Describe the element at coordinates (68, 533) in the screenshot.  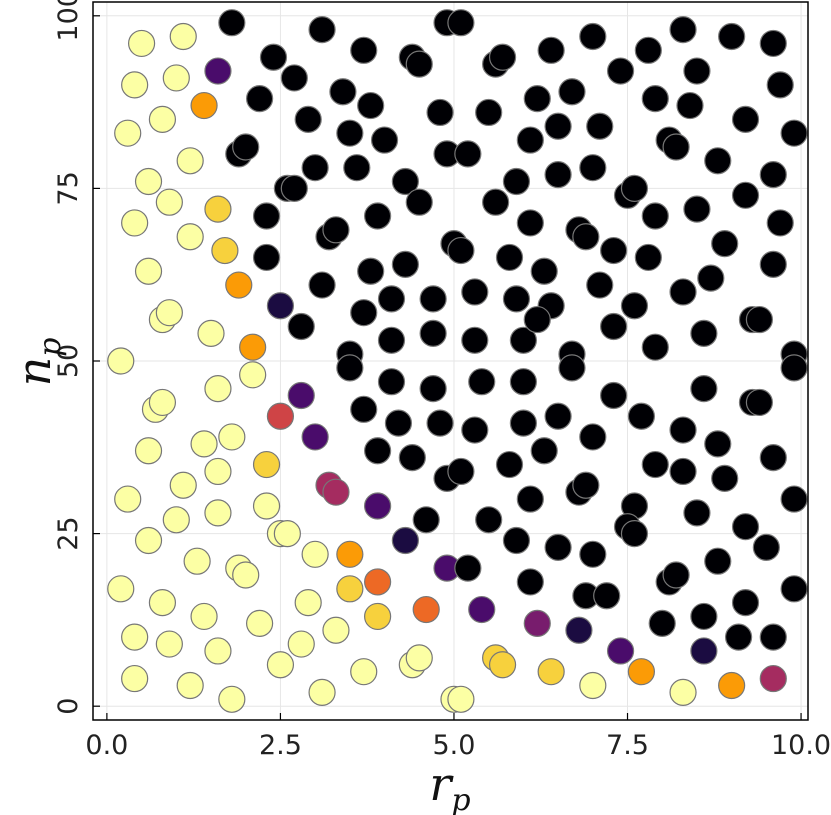
I see `y-tick-label: 25` at that location.